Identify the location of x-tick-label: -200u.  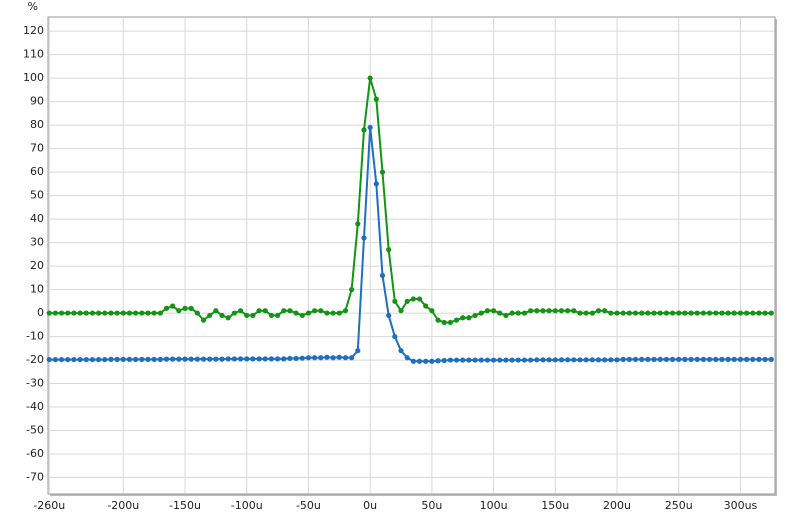
(123, 505).